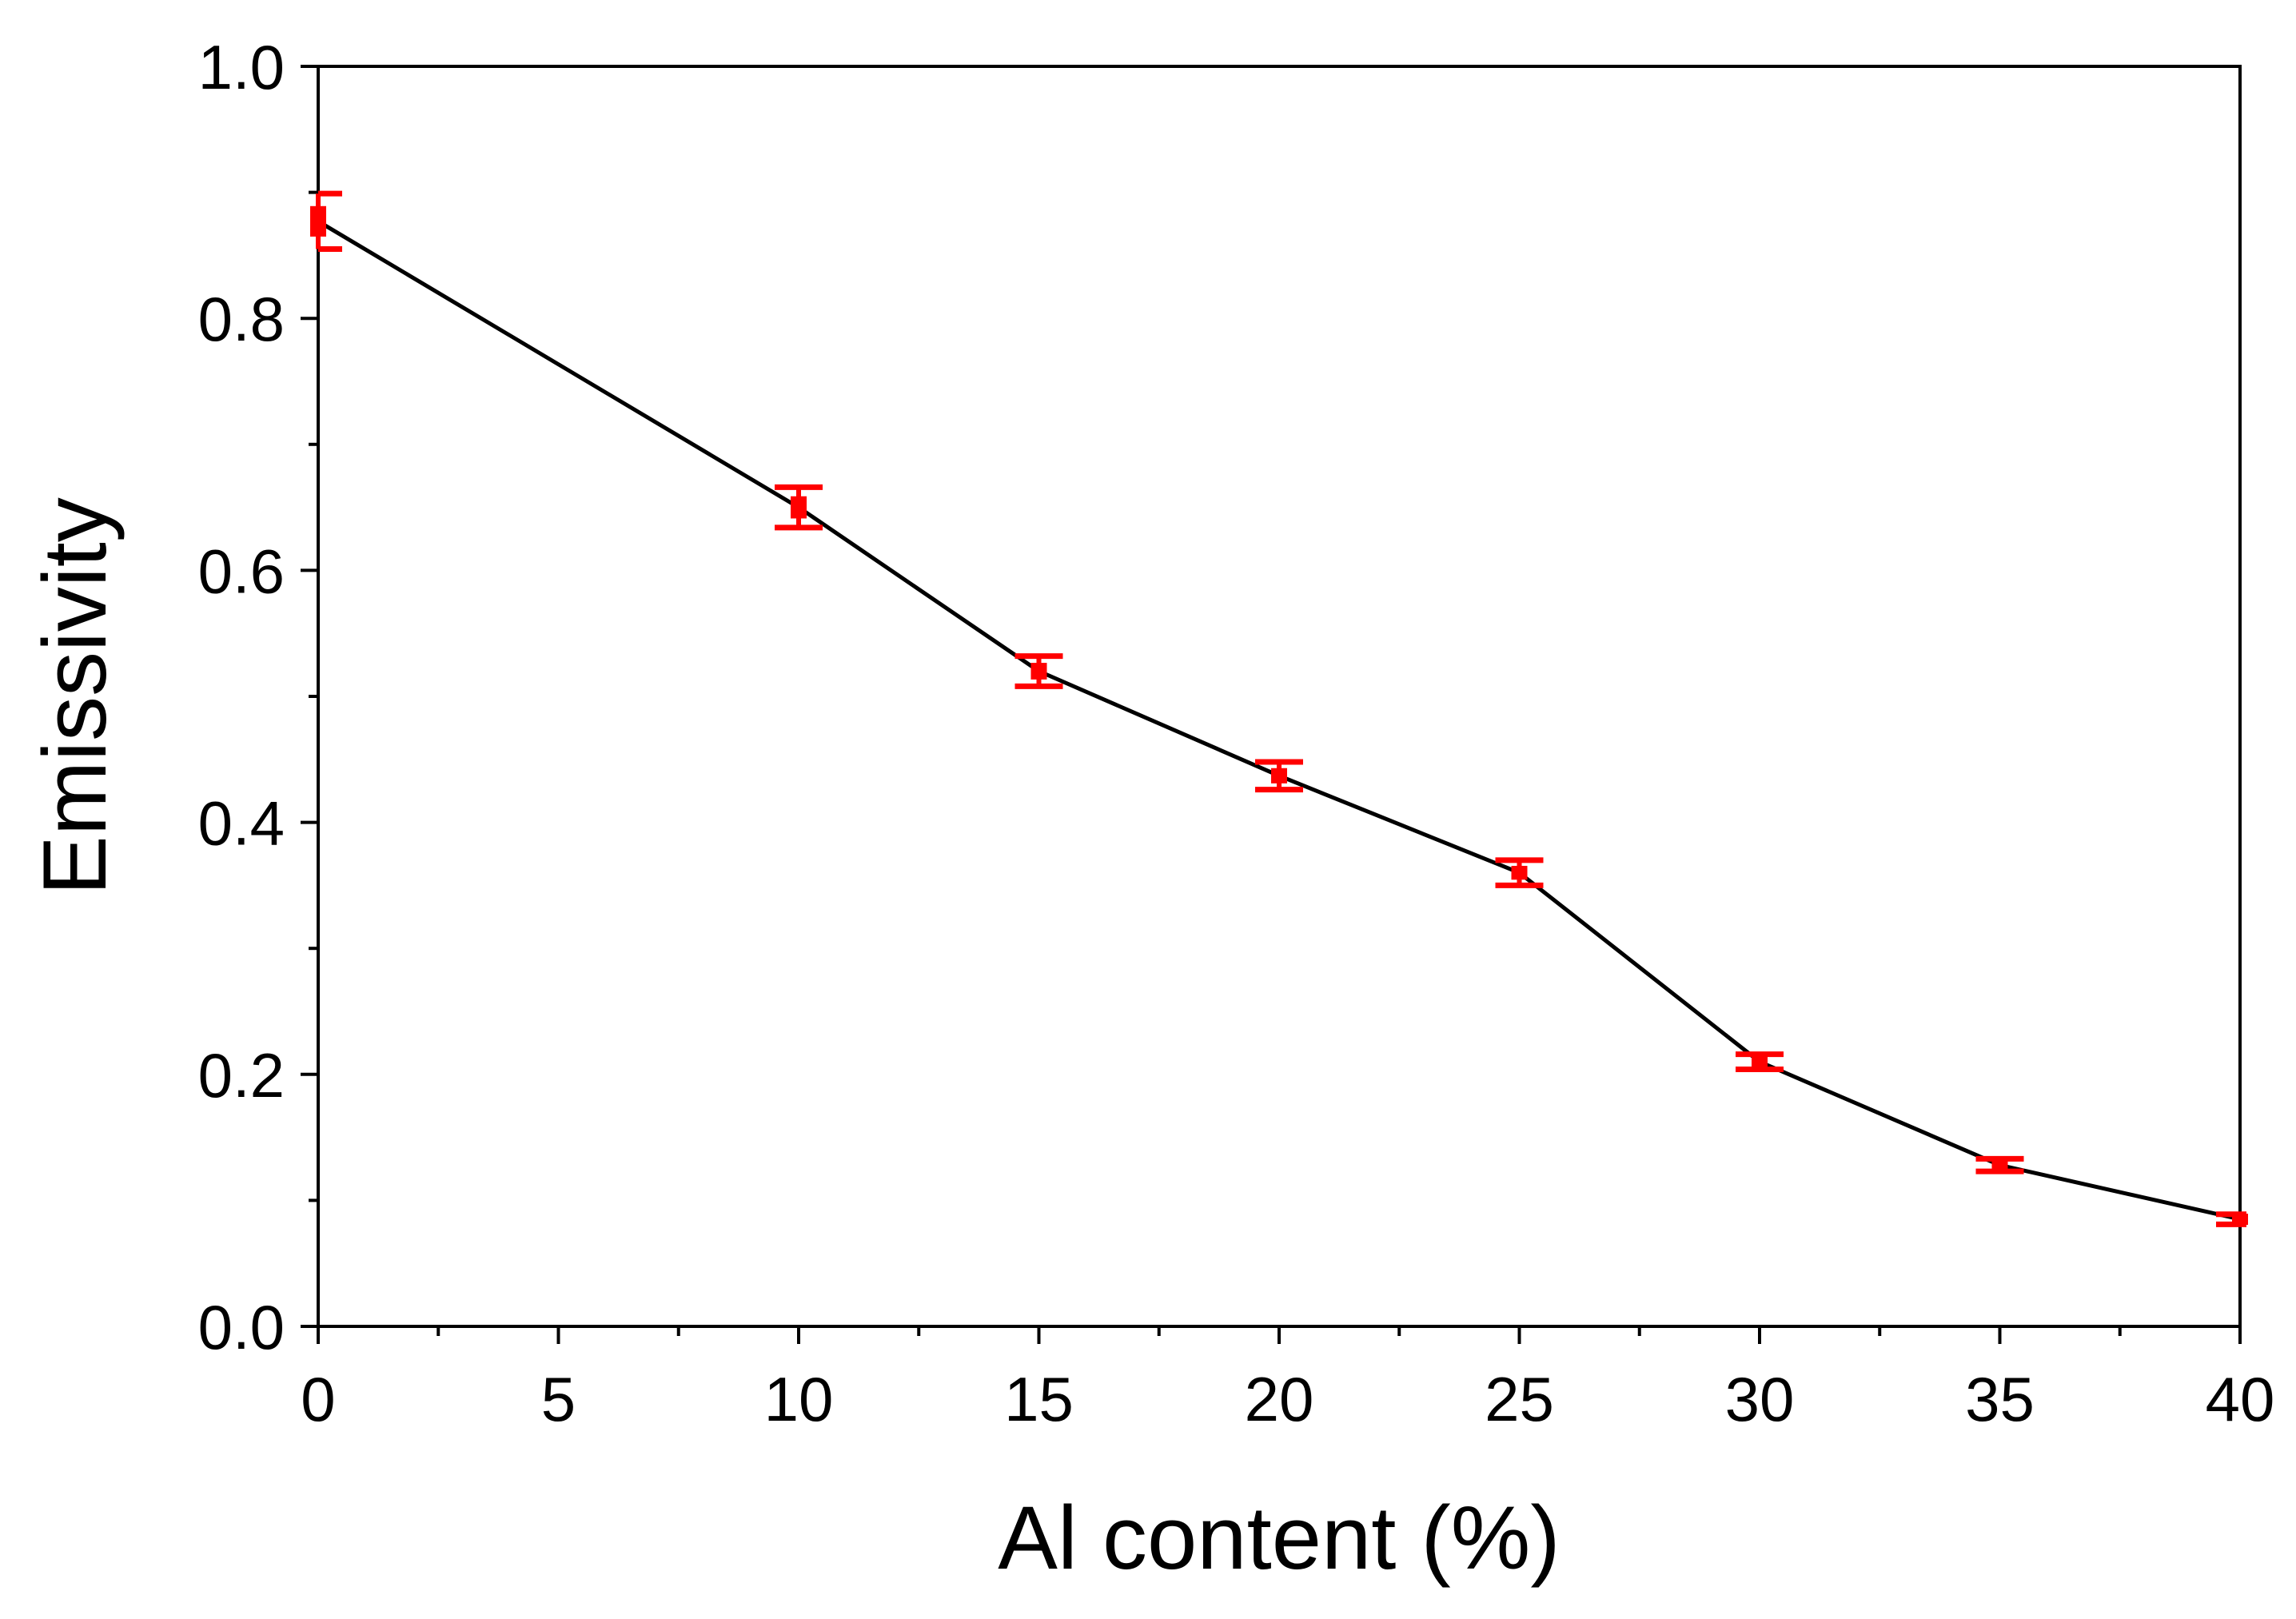  I want to click on x-tick-label: 30, so click(1760, 1399).